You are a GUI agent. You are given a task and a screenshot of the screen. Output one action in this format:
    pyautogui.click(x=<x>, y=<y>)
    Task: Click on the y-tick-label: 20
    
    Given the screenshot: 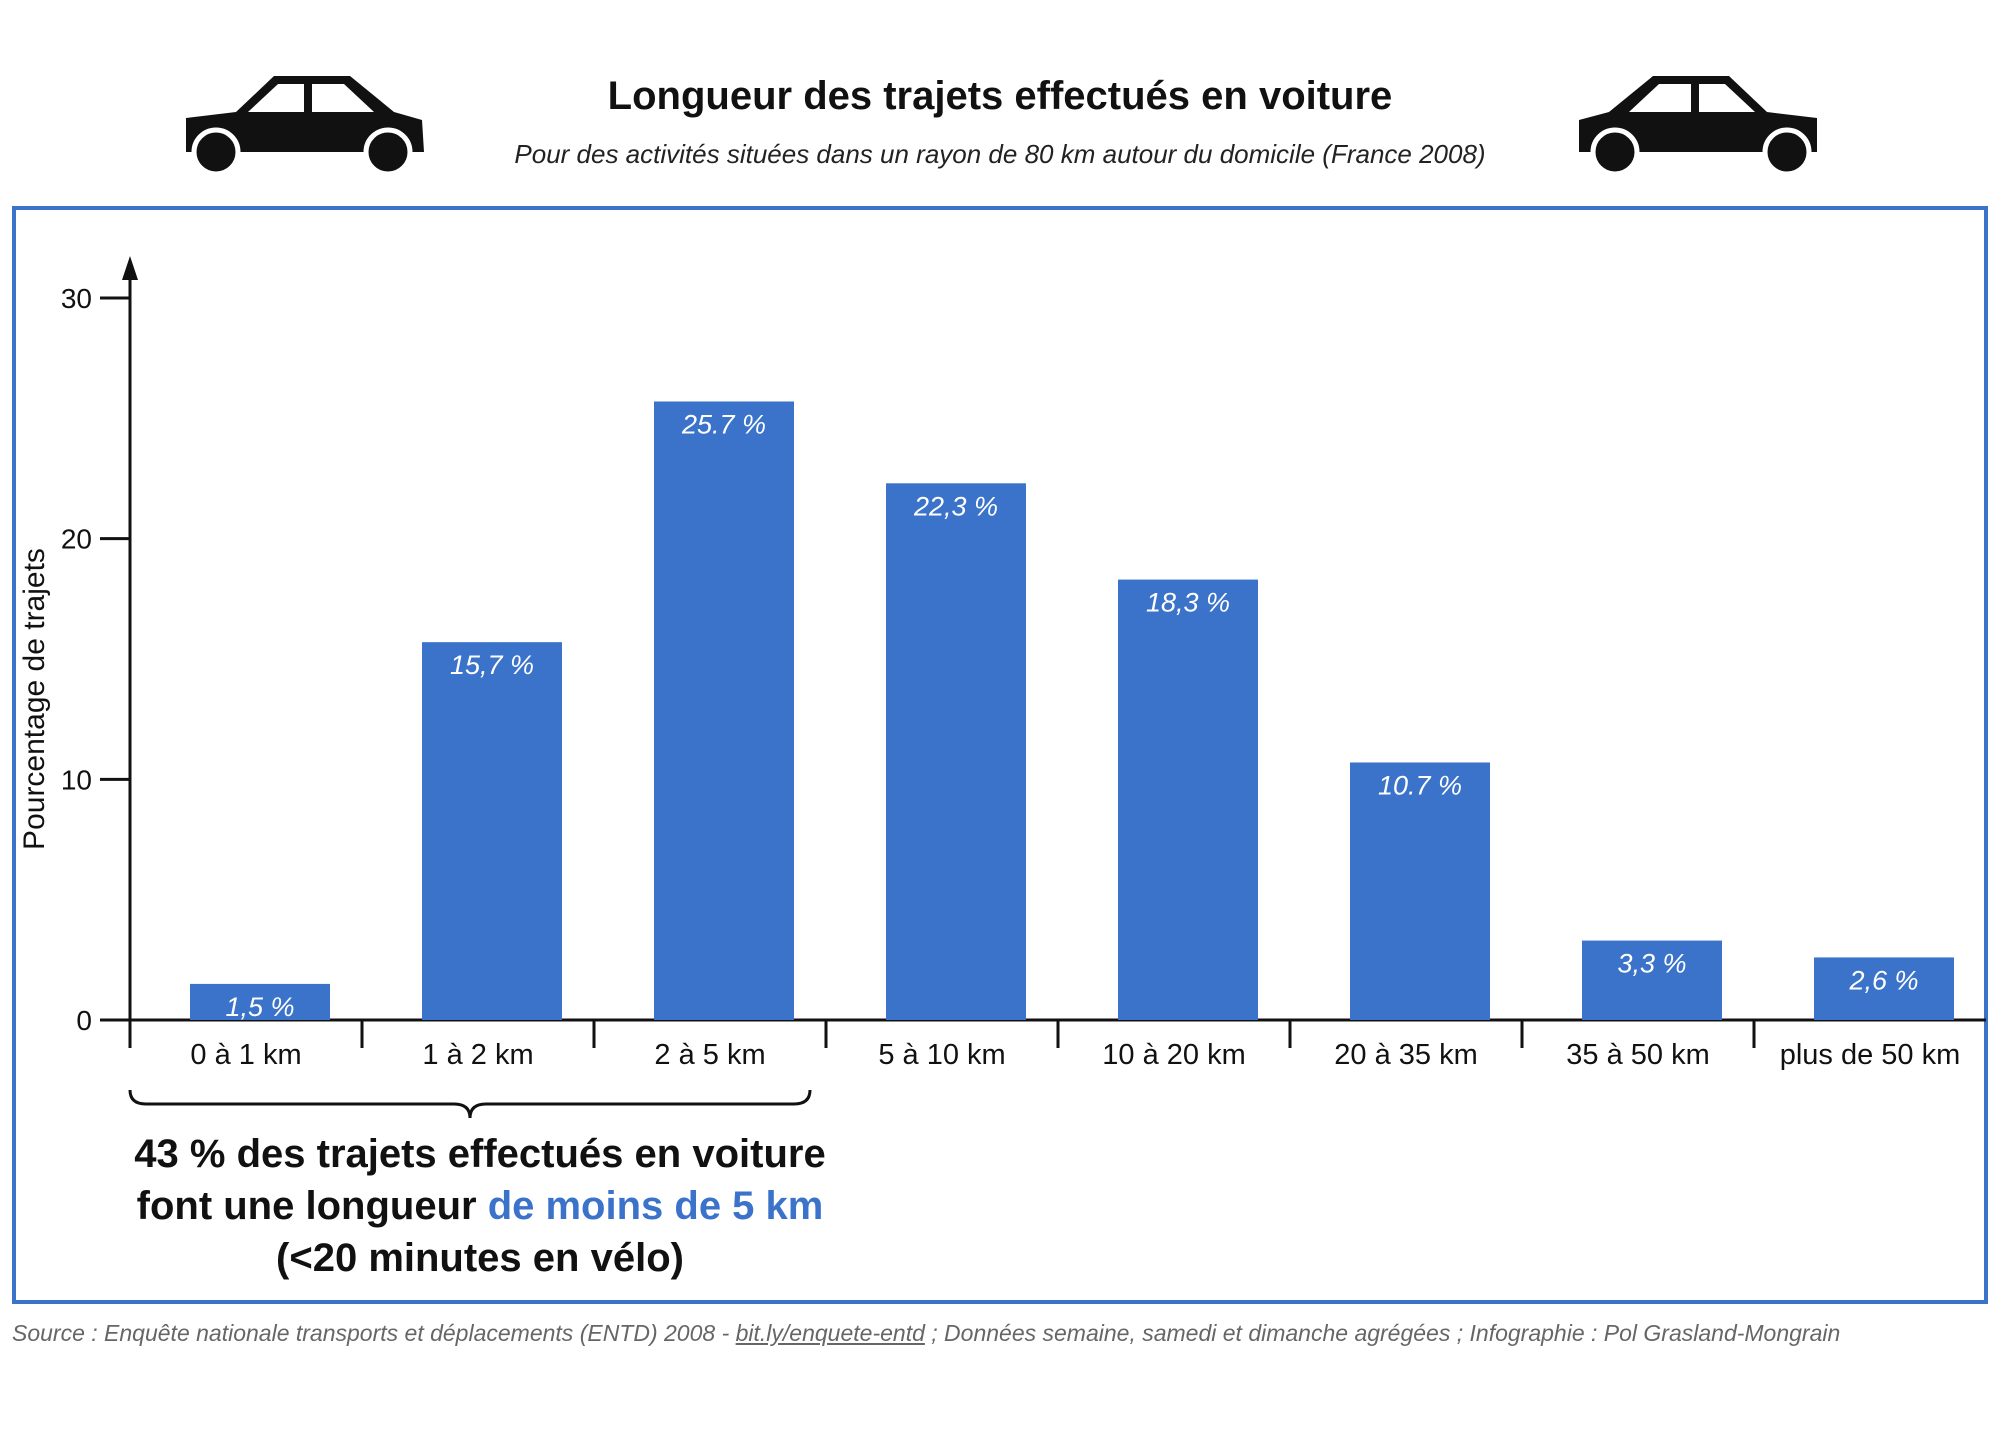 What is the action you would take?
    pyautogui.click(x=76, y=539)
    